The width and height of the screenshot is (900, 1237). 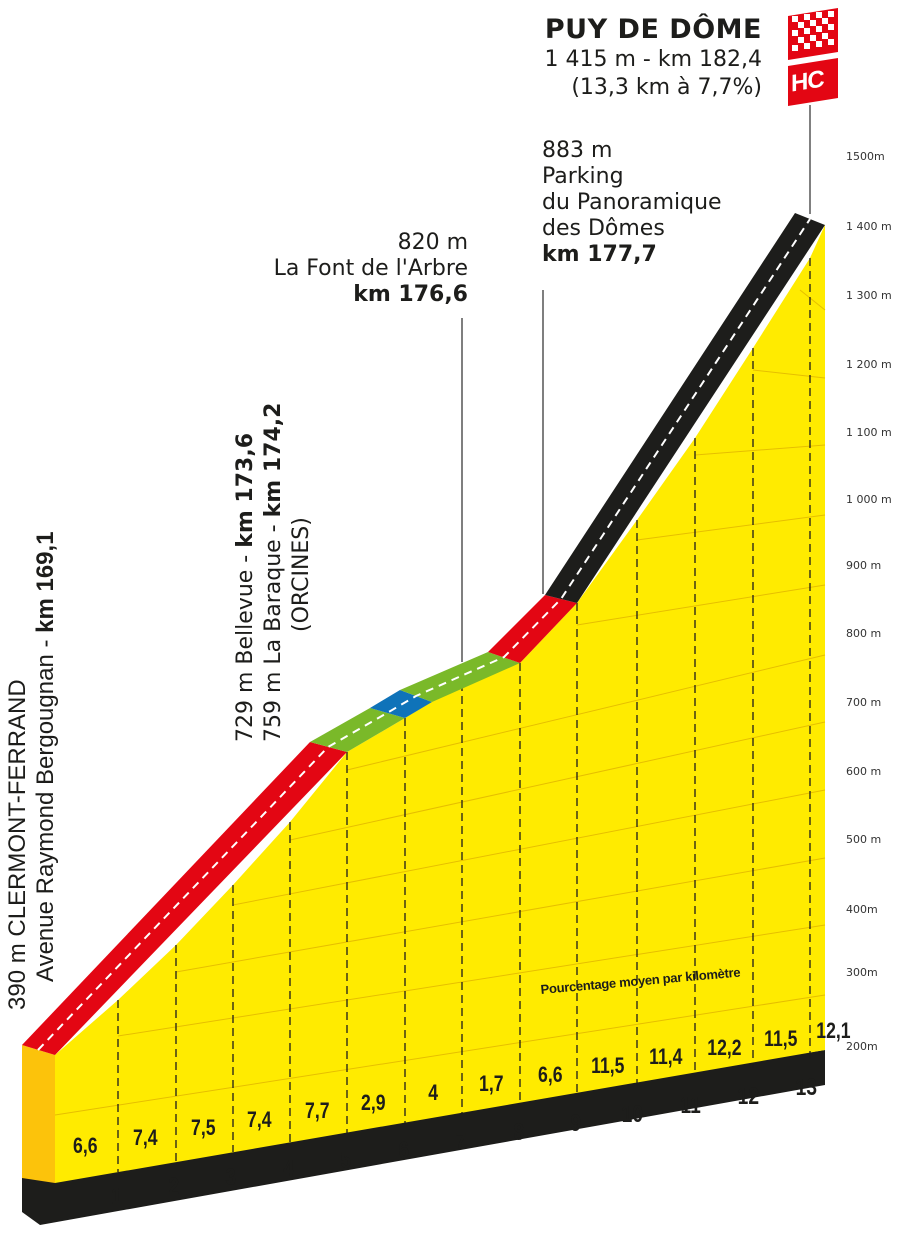 What do you see at coordinates (370, 268) in the screenshot?
I see `annotation-font-de-larbre: 820 m La Font de l'Arbre km 176,6` at bounding box center [370, 268].